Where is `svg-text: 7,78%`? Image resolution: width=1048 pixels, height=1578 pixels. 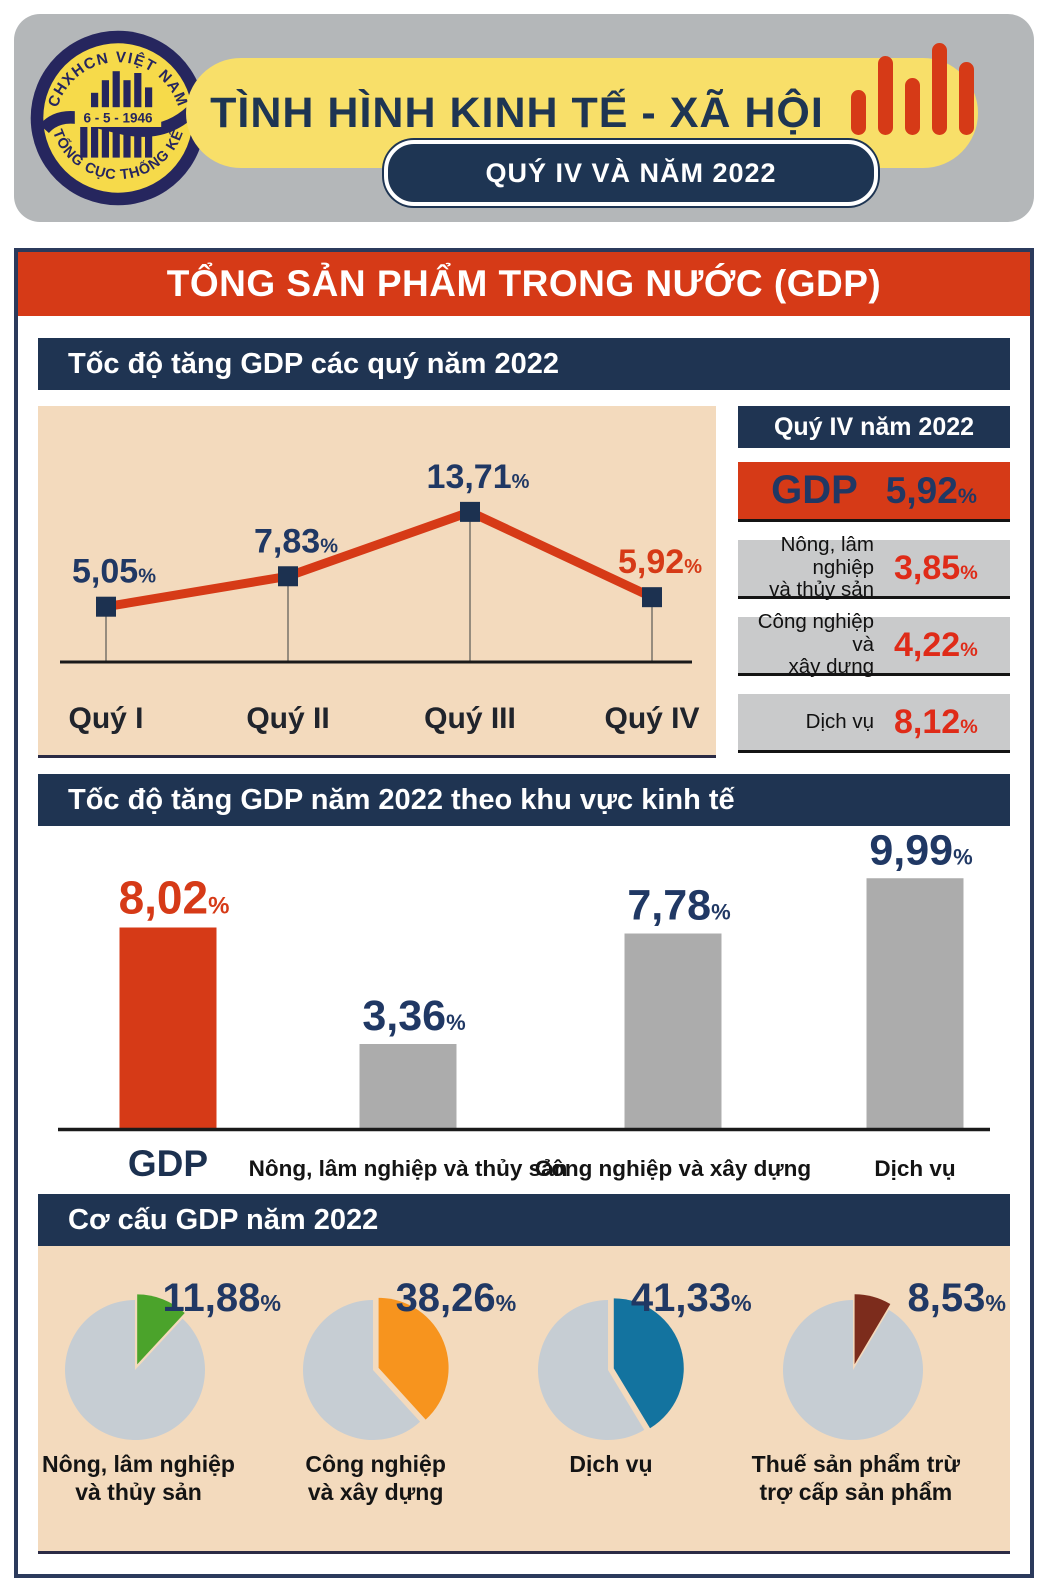 svg-text: 7,78% is located at coordinates (678, 906).